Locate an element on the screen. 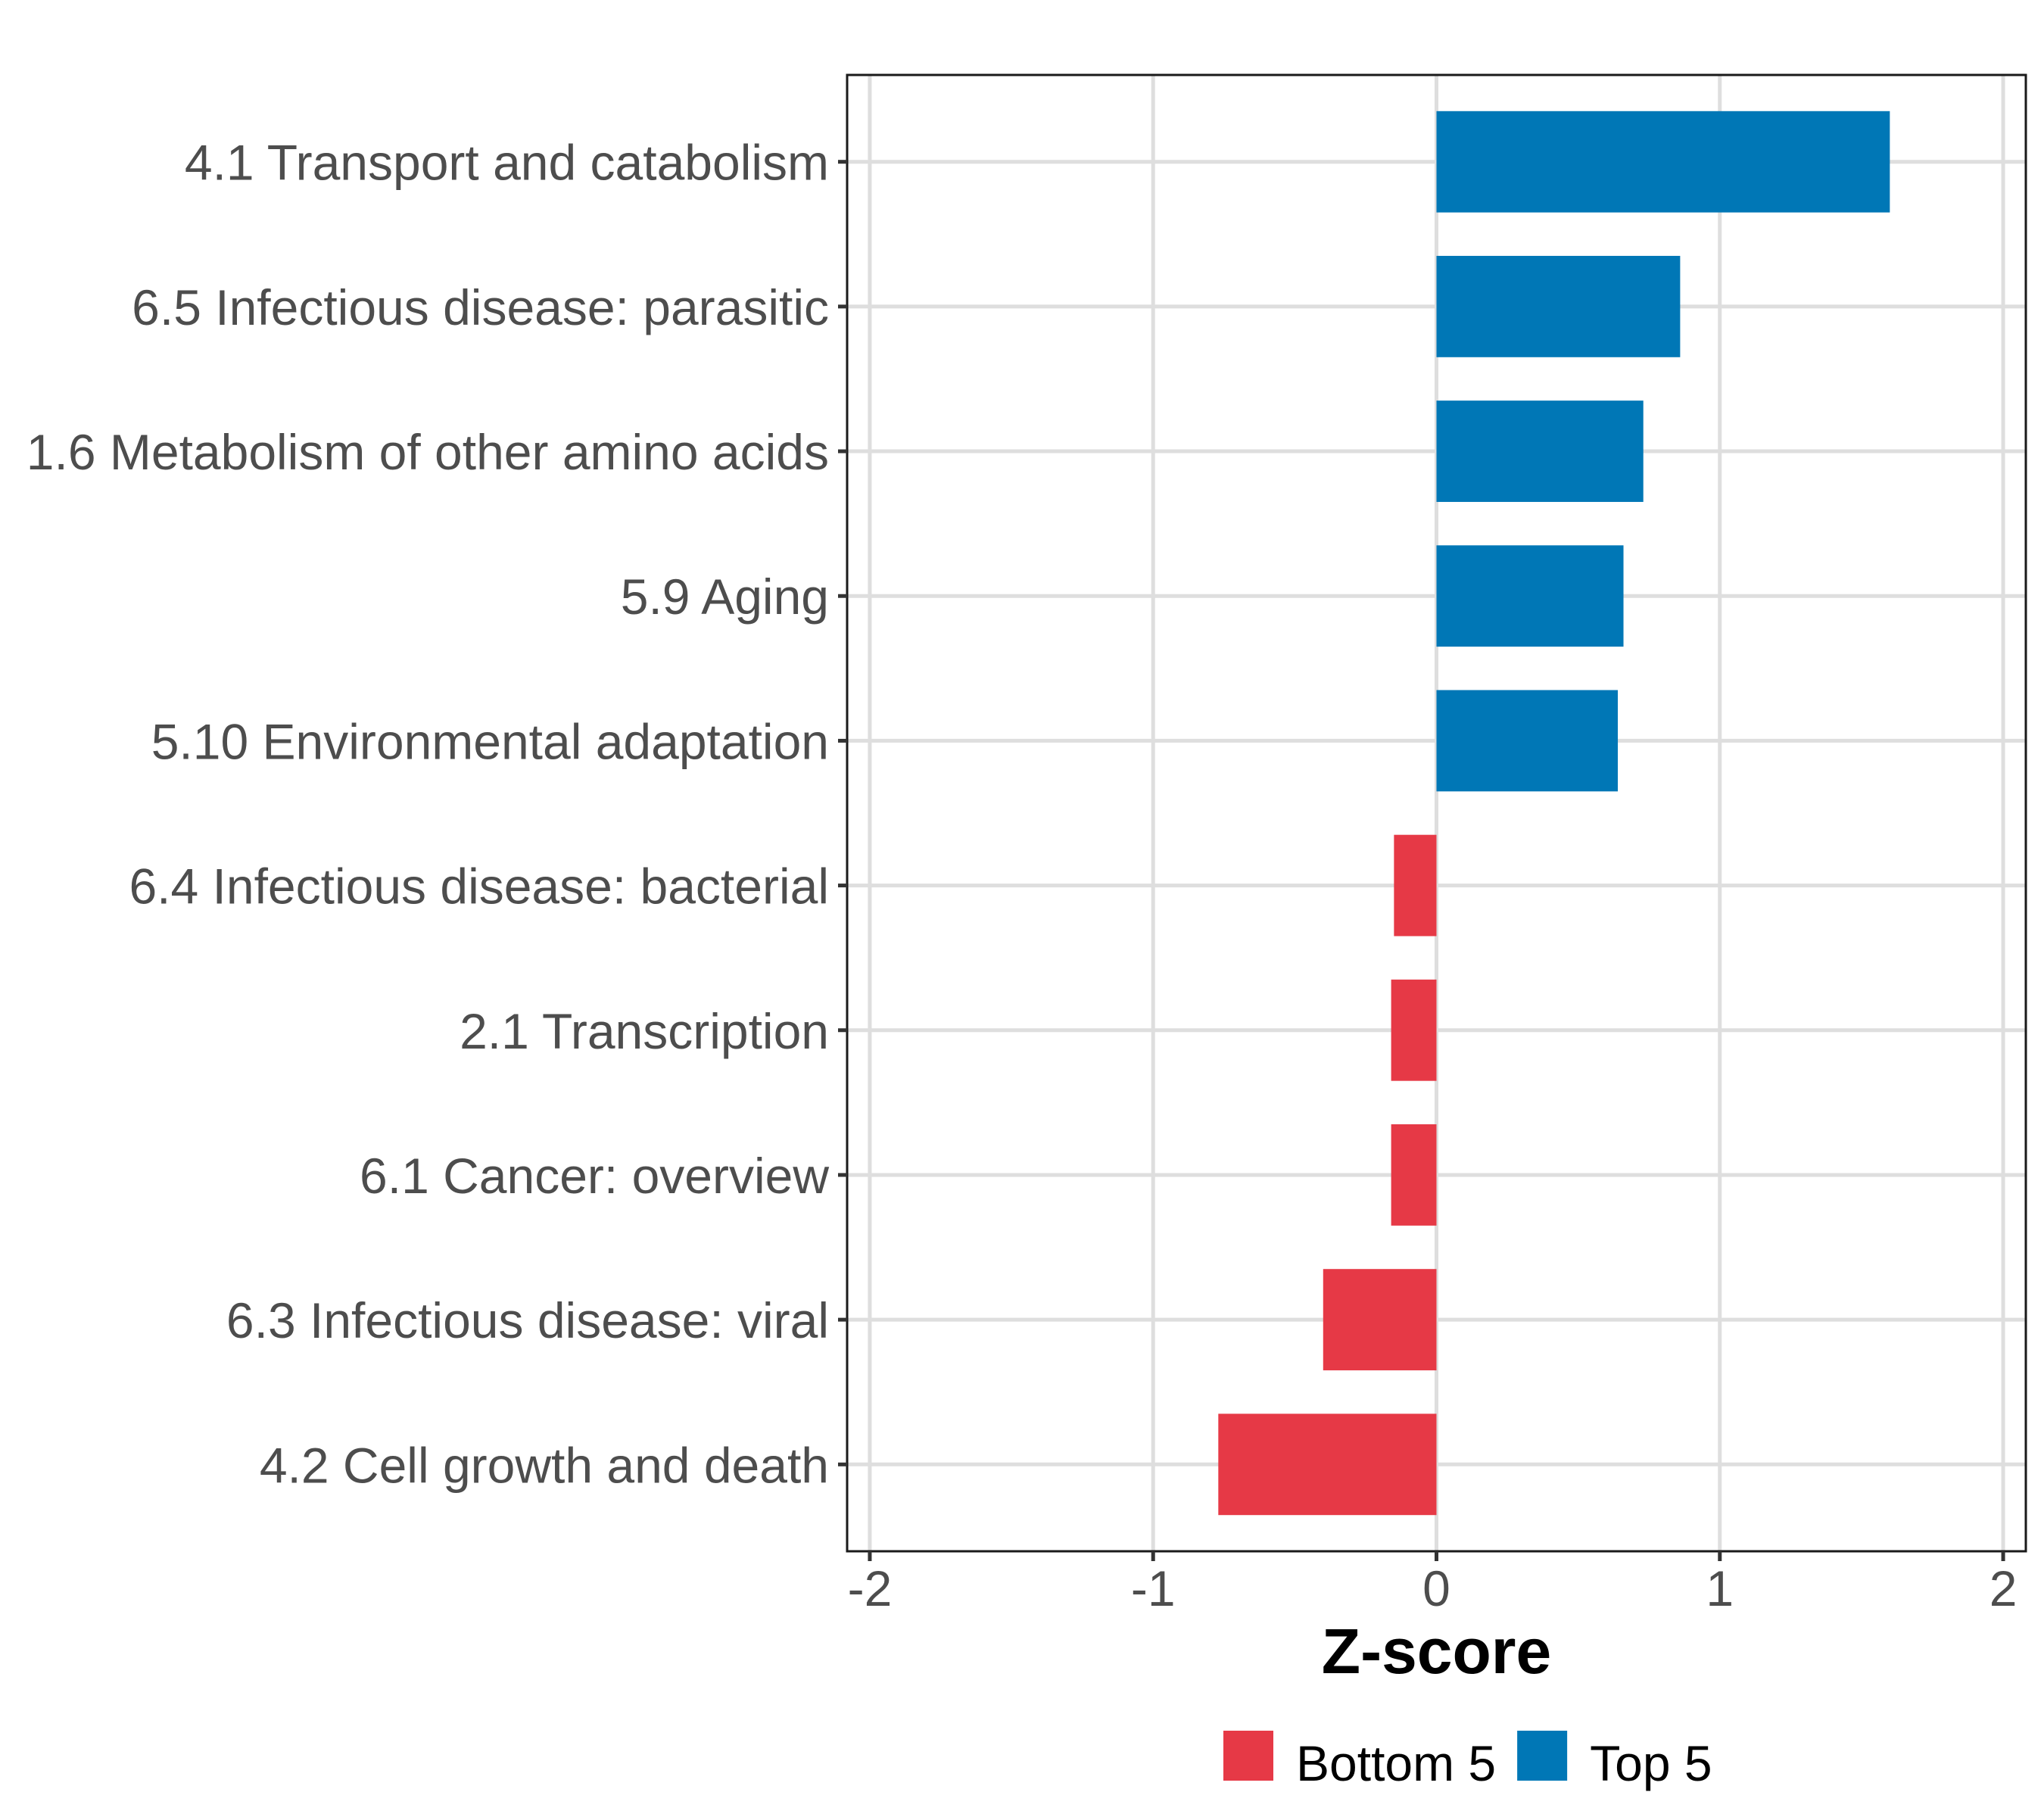 The image size is (2044, 1817). y-tick-label: 6.1 Cancer: overview is located at coordinates (594, 1176).